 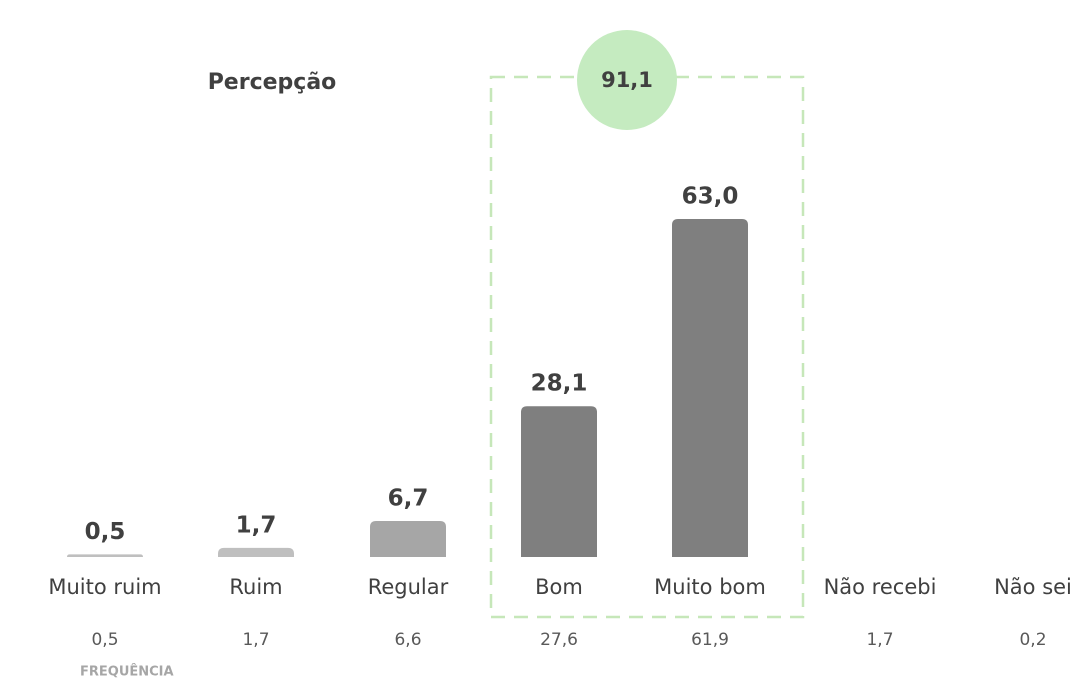 I want to click on value-label: 63,0, so click(x=710, y=197).